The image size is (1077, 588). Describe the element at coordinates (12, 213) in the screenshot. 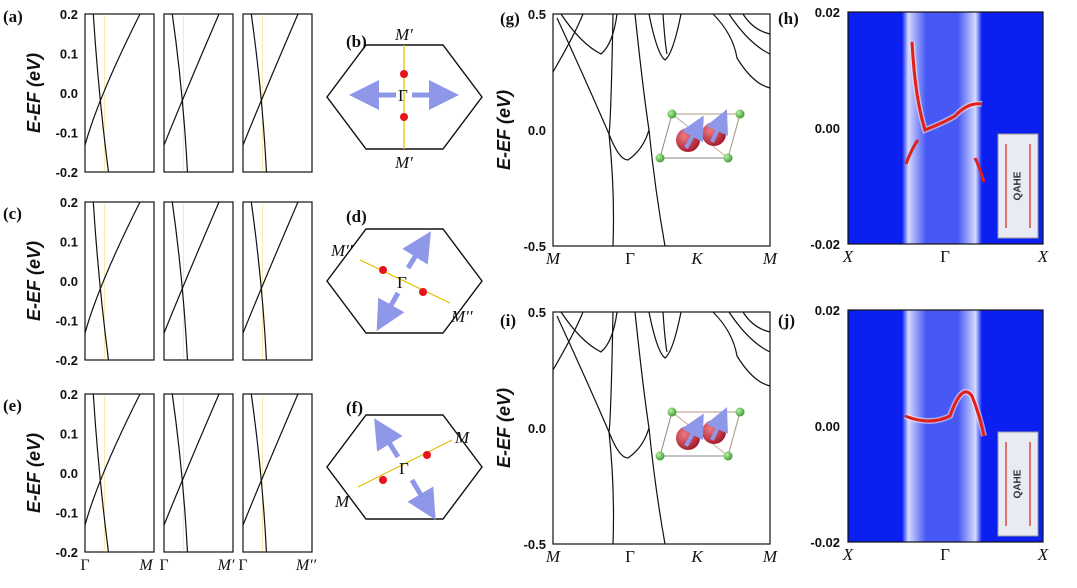

I see `panel-label-c: (c)` at that location.